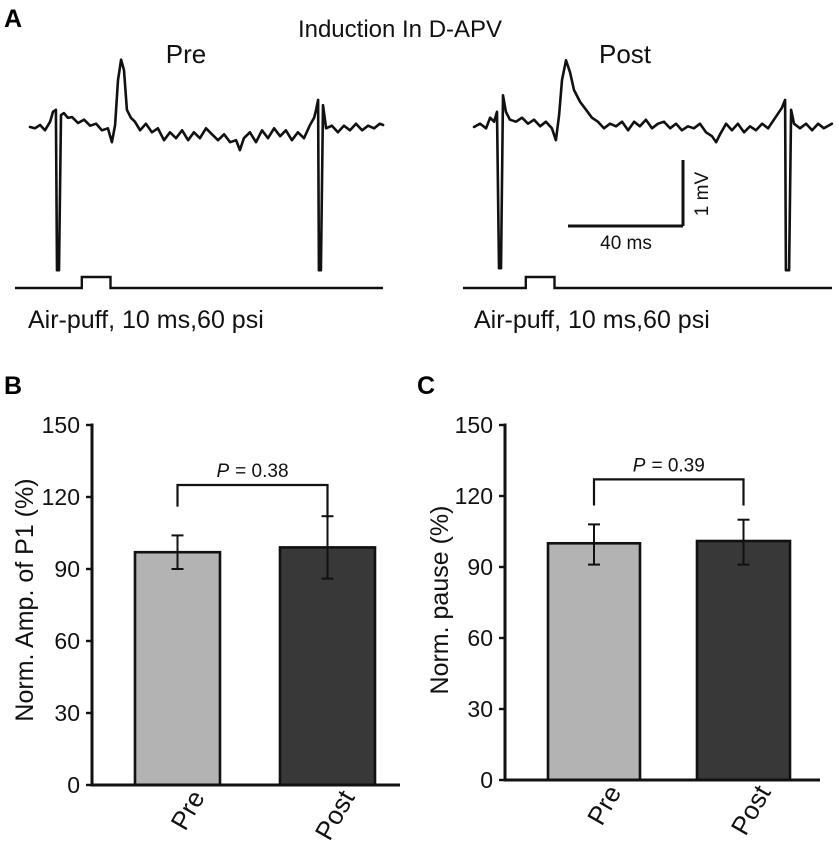  I want to click on scale-bar-time-label: 40 ms, so click(626, 243).